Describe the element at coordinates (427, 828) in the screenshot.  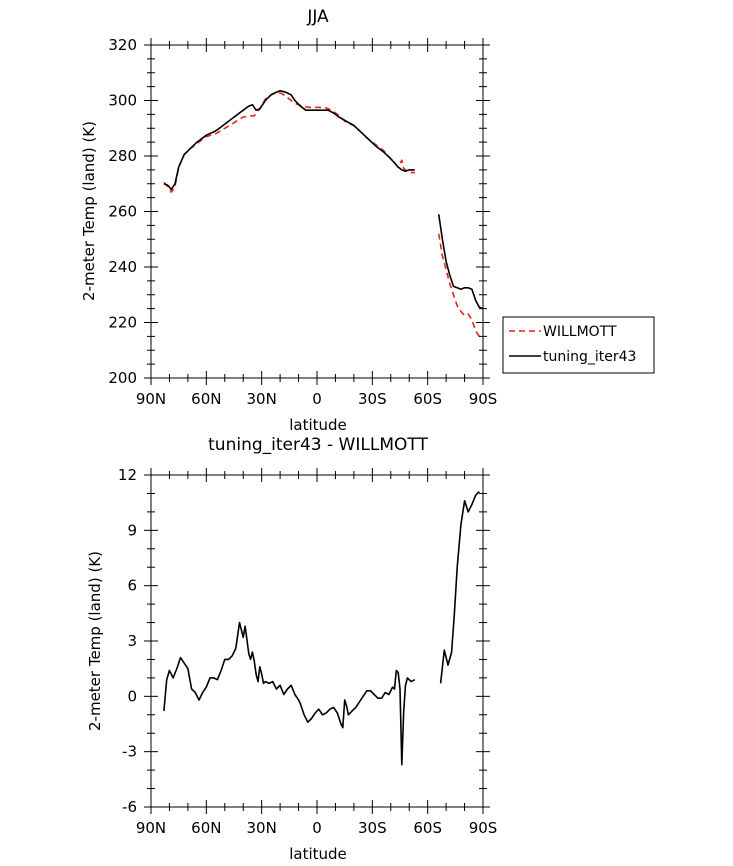
I see `bottom-x-tick-label: 60S` at that location.